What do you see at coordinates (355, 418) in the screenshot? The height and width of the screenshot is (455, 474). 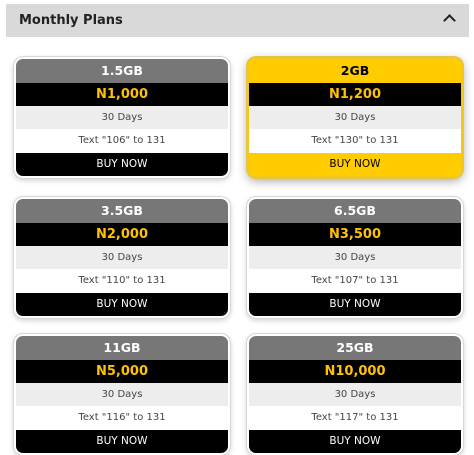 I see `plan-instruction: Text "117" to 131` at bounding box center [355, 418].